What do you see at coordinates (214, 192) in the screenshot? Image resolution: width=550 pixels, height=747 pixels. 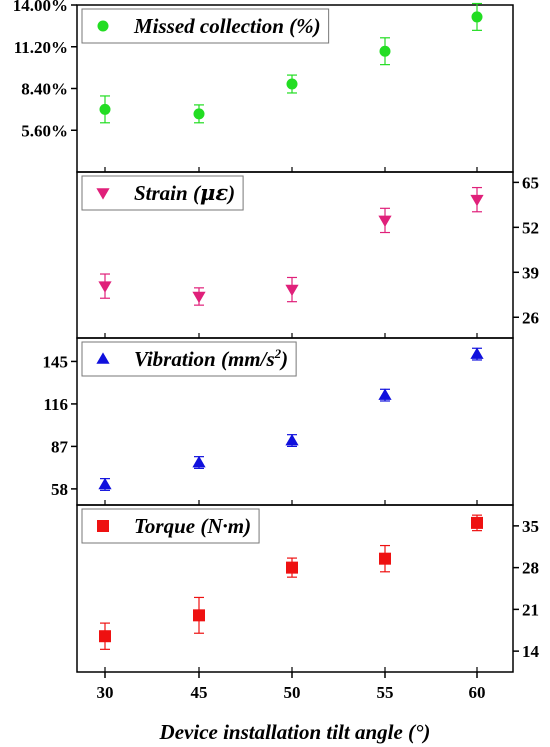 I see `legend-text-greek: με` at bounding box center [214, 192].